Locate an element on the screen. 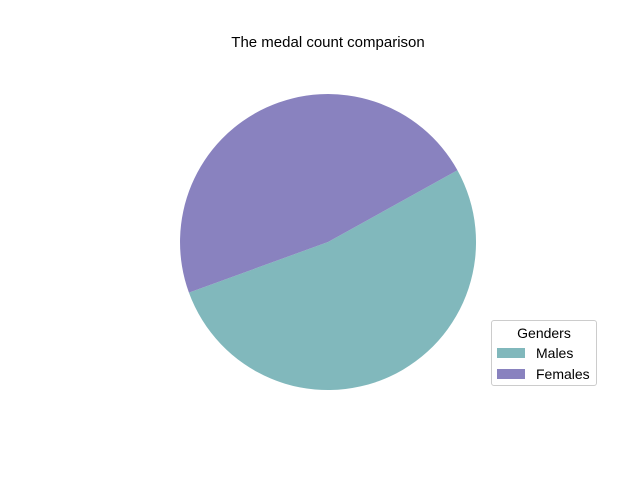 This screenshot has height=480, width=640. legend: Genders Males Females is located at coordinates (544, 353).